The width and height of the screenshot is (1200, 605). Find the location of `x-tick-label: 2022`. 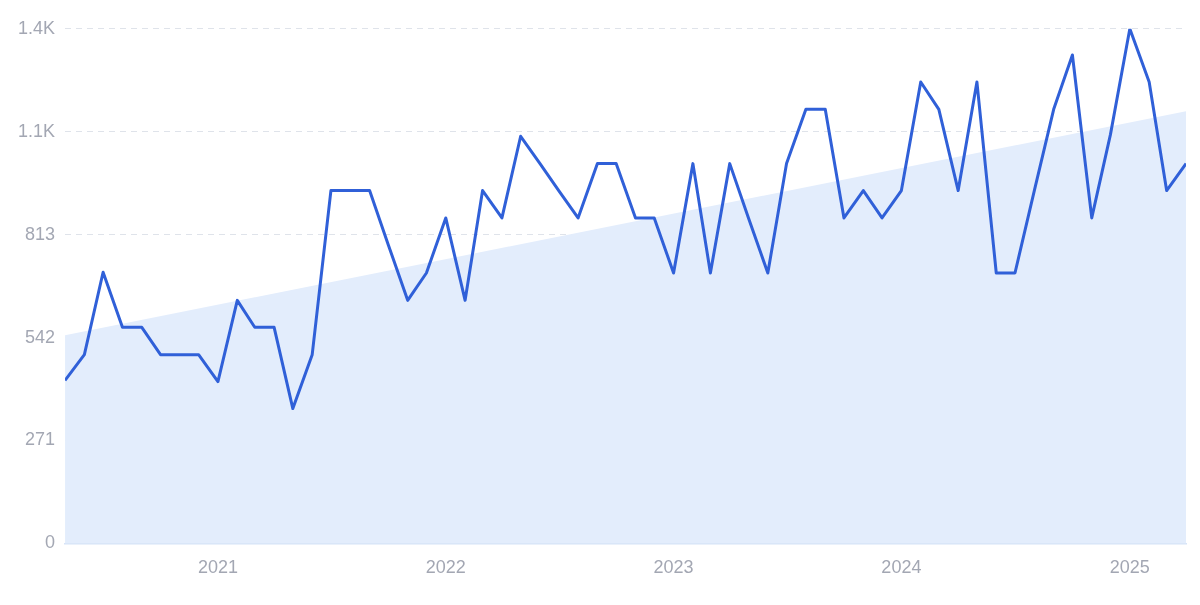

x-tick-label: 2022 is located at coordinates (445, 567).